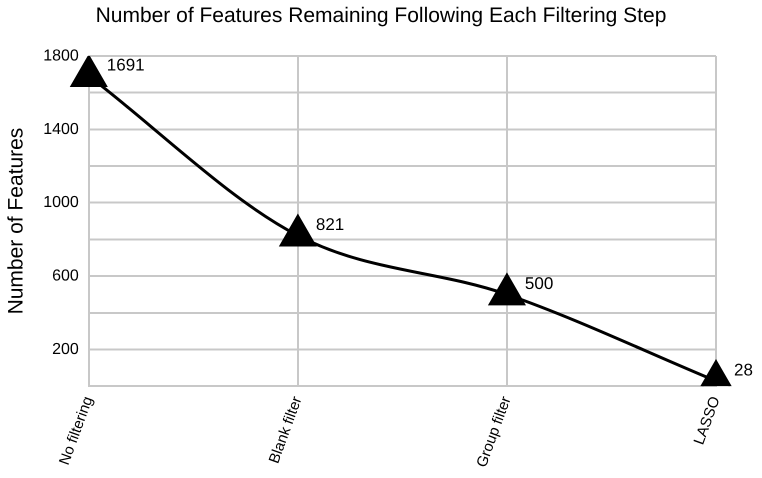 This screenshot has height=478, width=762. What do you see at coordinates (330, 224) in the screenshot?
I see `data-label: 821` at bounding box center [330, 224].